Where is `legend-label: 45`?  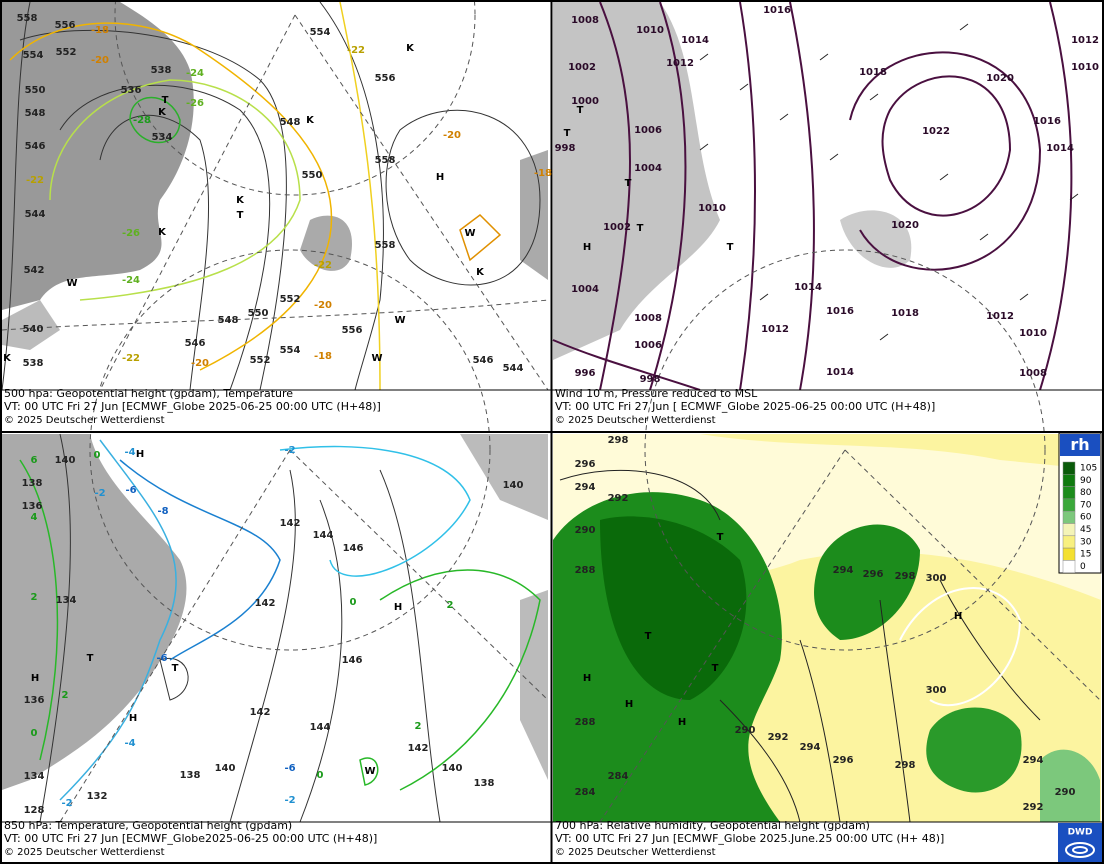 legend-label: 45 is located at coordinates (1085, 530).